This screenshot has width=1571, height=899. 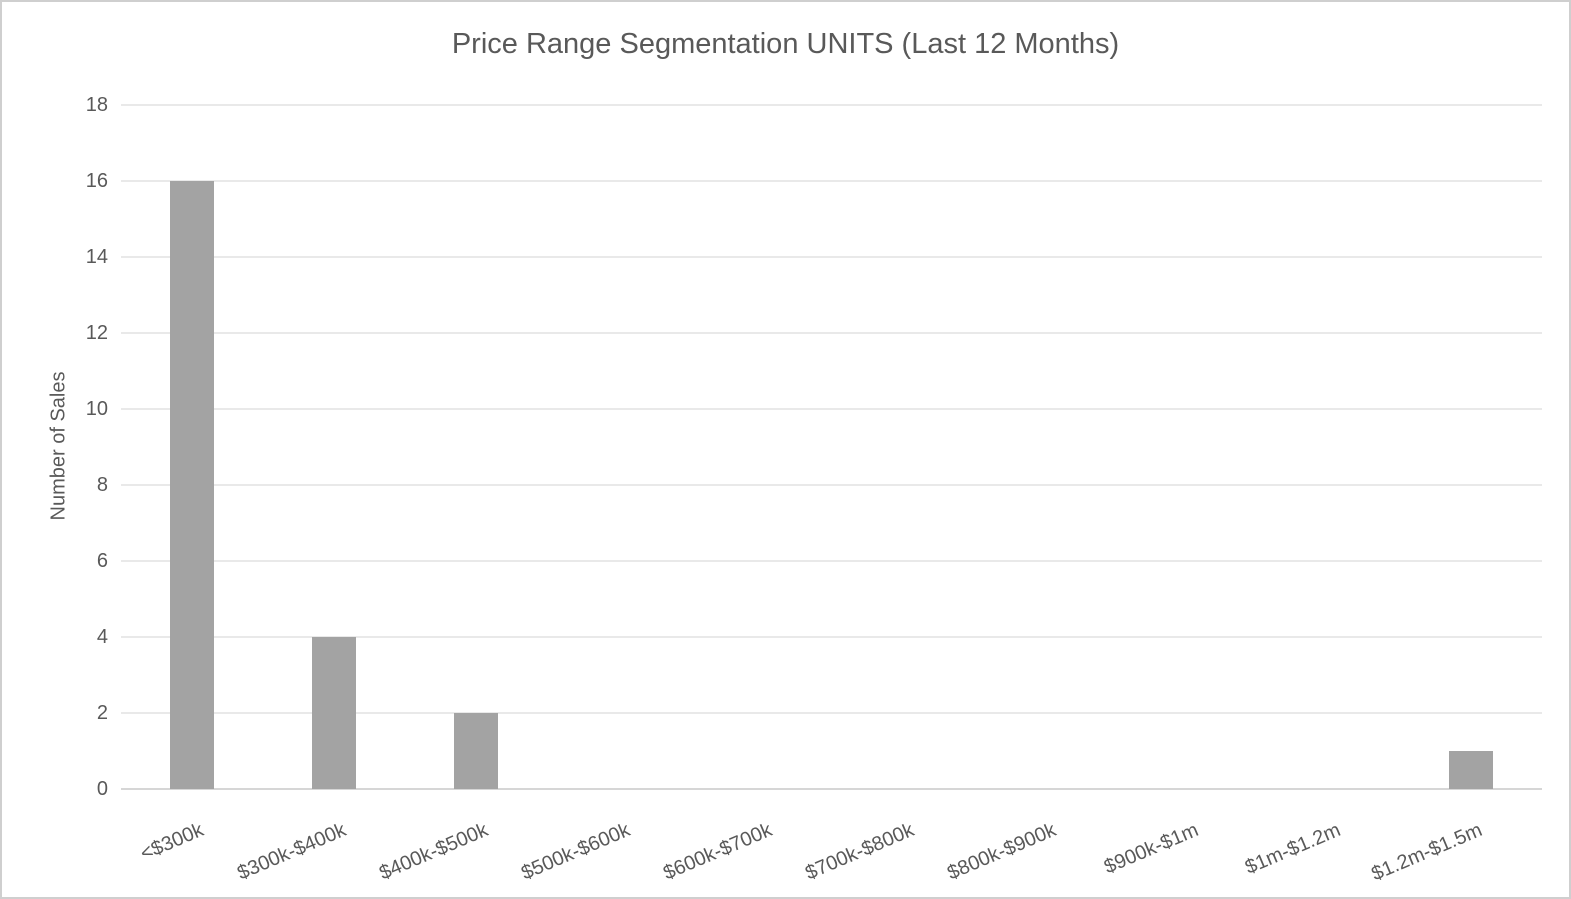 I want to click on x-tick-label: $700k-$800k, so click(x=860, y=852).